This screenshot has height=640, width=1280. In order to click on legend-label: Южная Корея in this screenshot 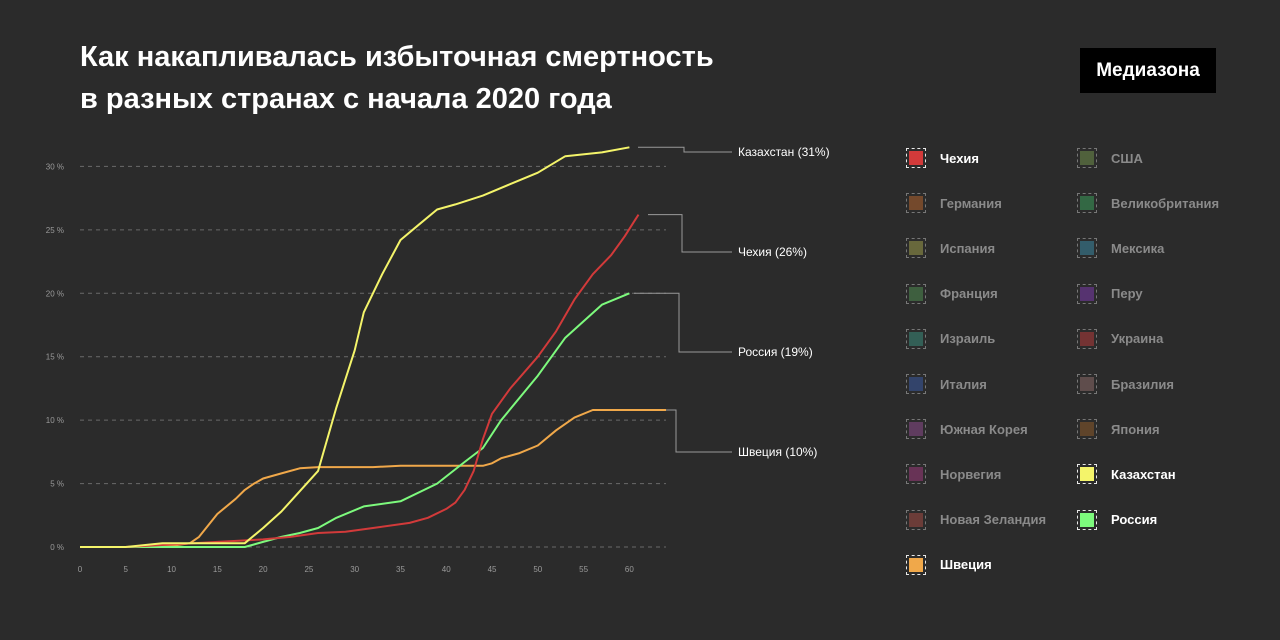, I will do `click(984, 429)`.